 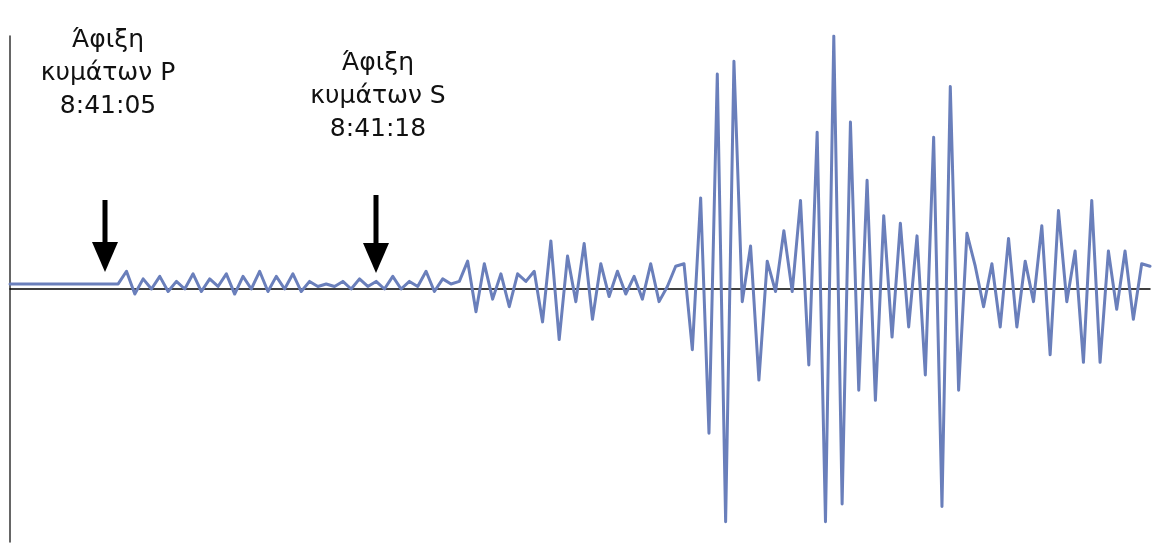 What do you see at coordinates (378, 95) in the screenshot?
I see `annotation: Άφιξη κυμάτων S 8:41:18` at bounding box center [378, 95].